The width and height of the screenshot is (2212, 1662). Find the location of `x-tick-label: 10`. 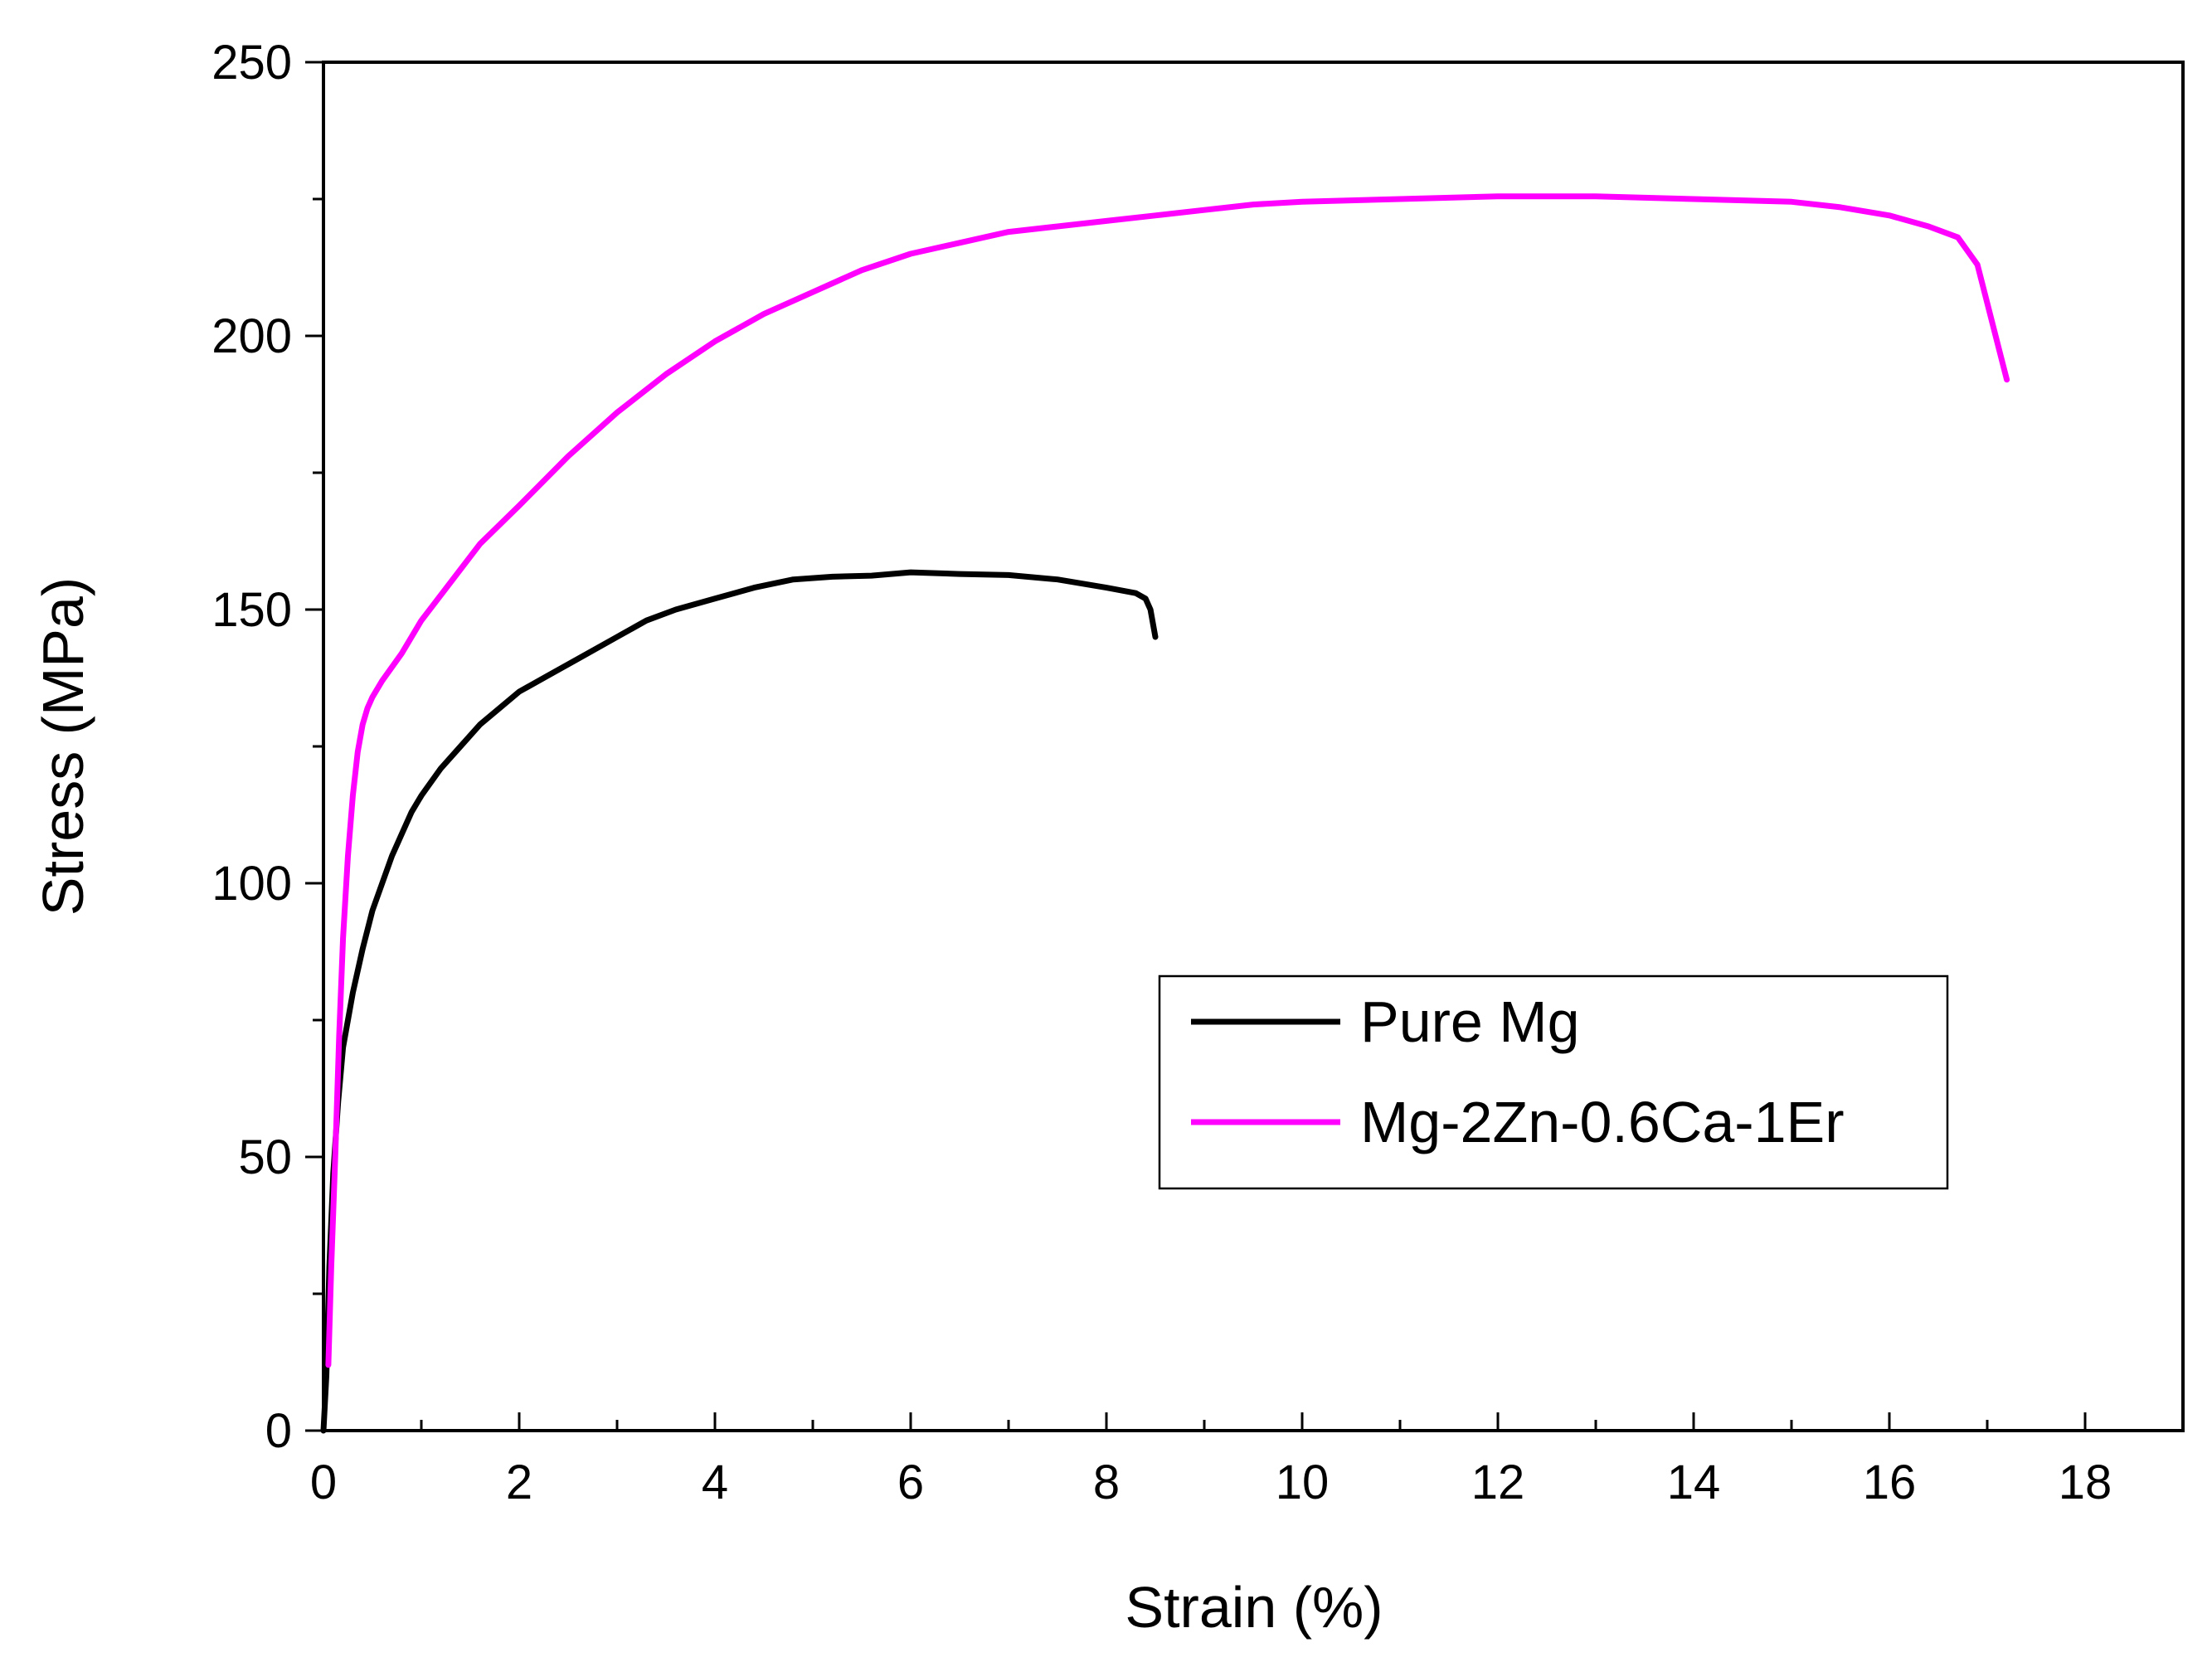

x-tick-label: 10 is located at coordinates (1303, 1482).